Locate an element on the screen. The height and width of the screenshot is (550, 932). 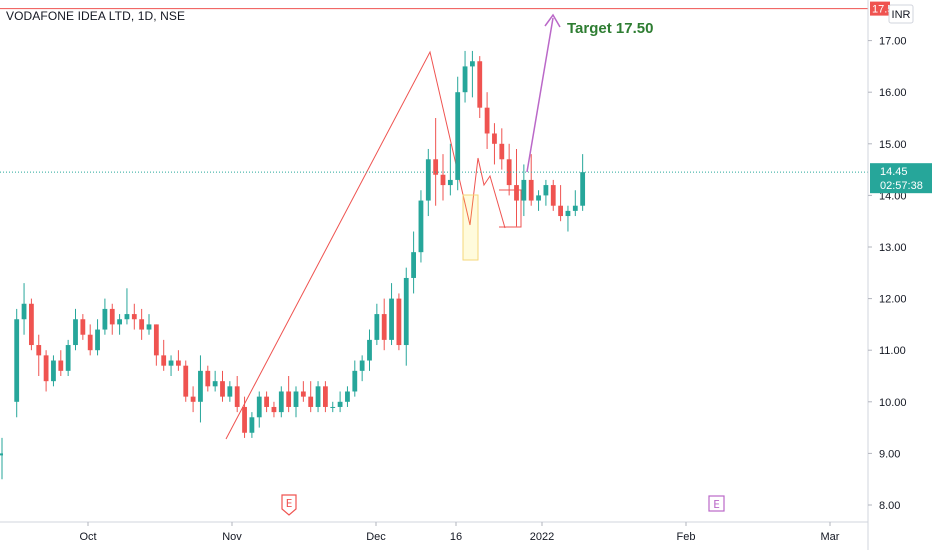
y-tick-label: 16.00 is located at coordinates (893, 93).